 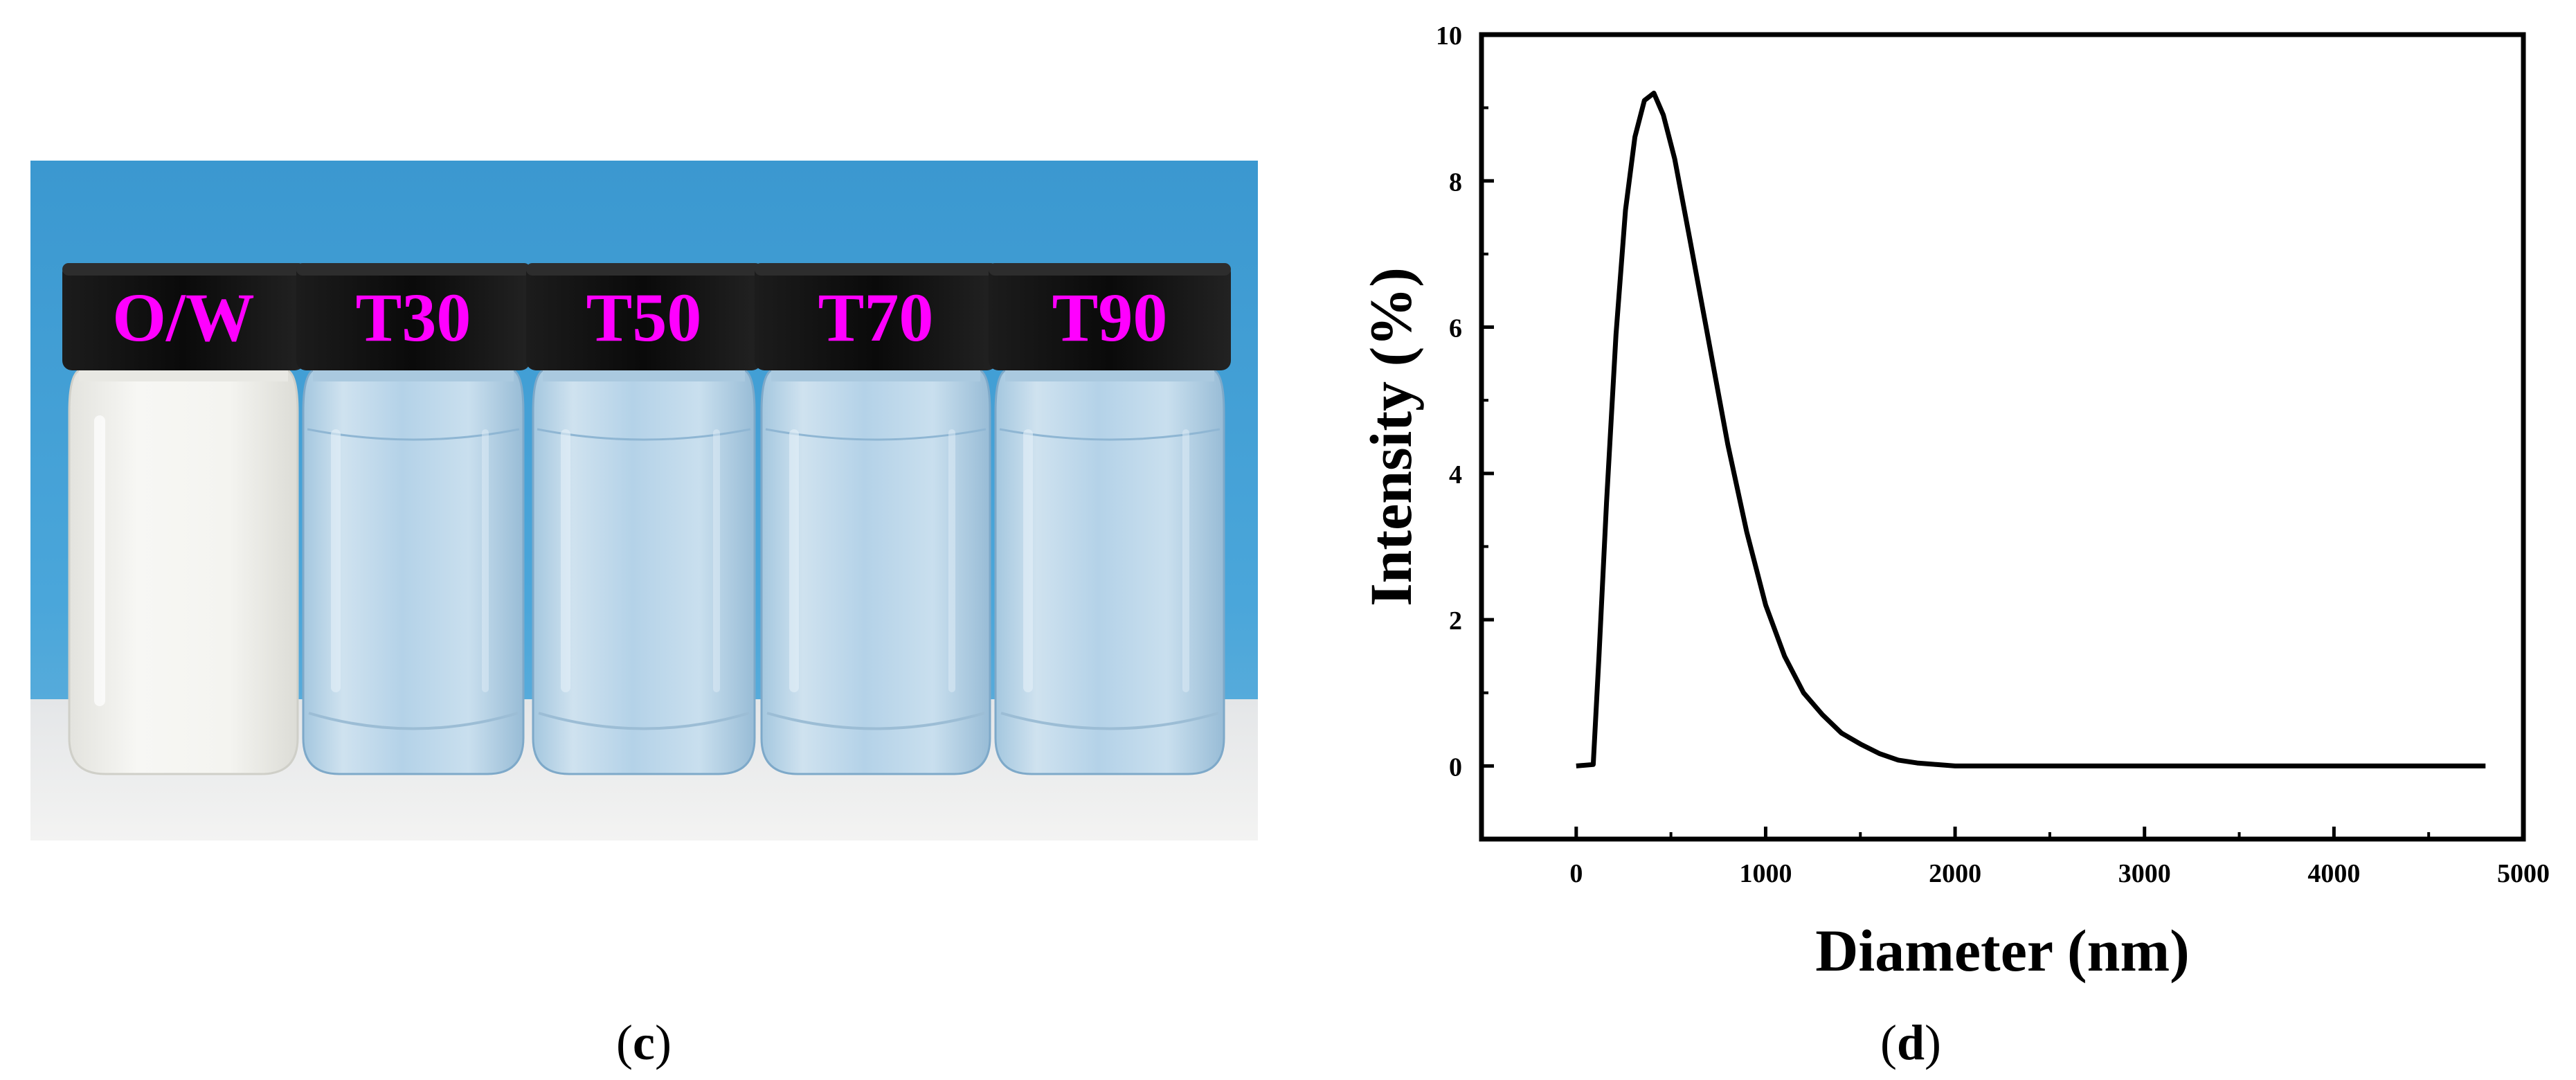 What do you see at coordinates (1455, 182) in the screenshot?
I see `y-tick-label: 8` at bounding box center [1455, 182].